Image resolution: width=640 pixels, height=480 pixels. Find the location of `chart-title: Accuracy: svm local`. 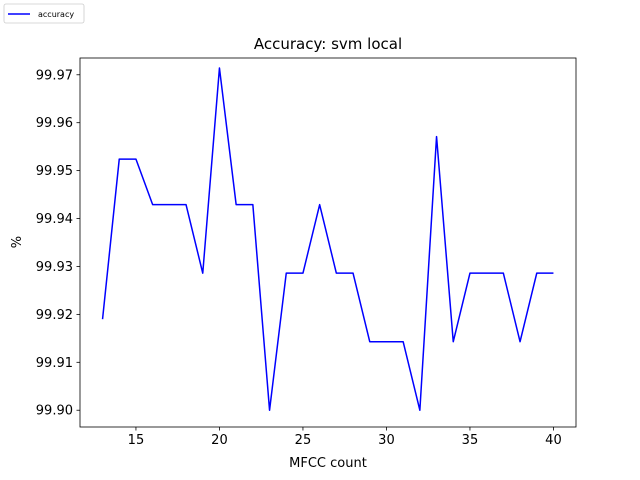

chart-title: Accuracy: svm local is located at coordinates (328, 44).